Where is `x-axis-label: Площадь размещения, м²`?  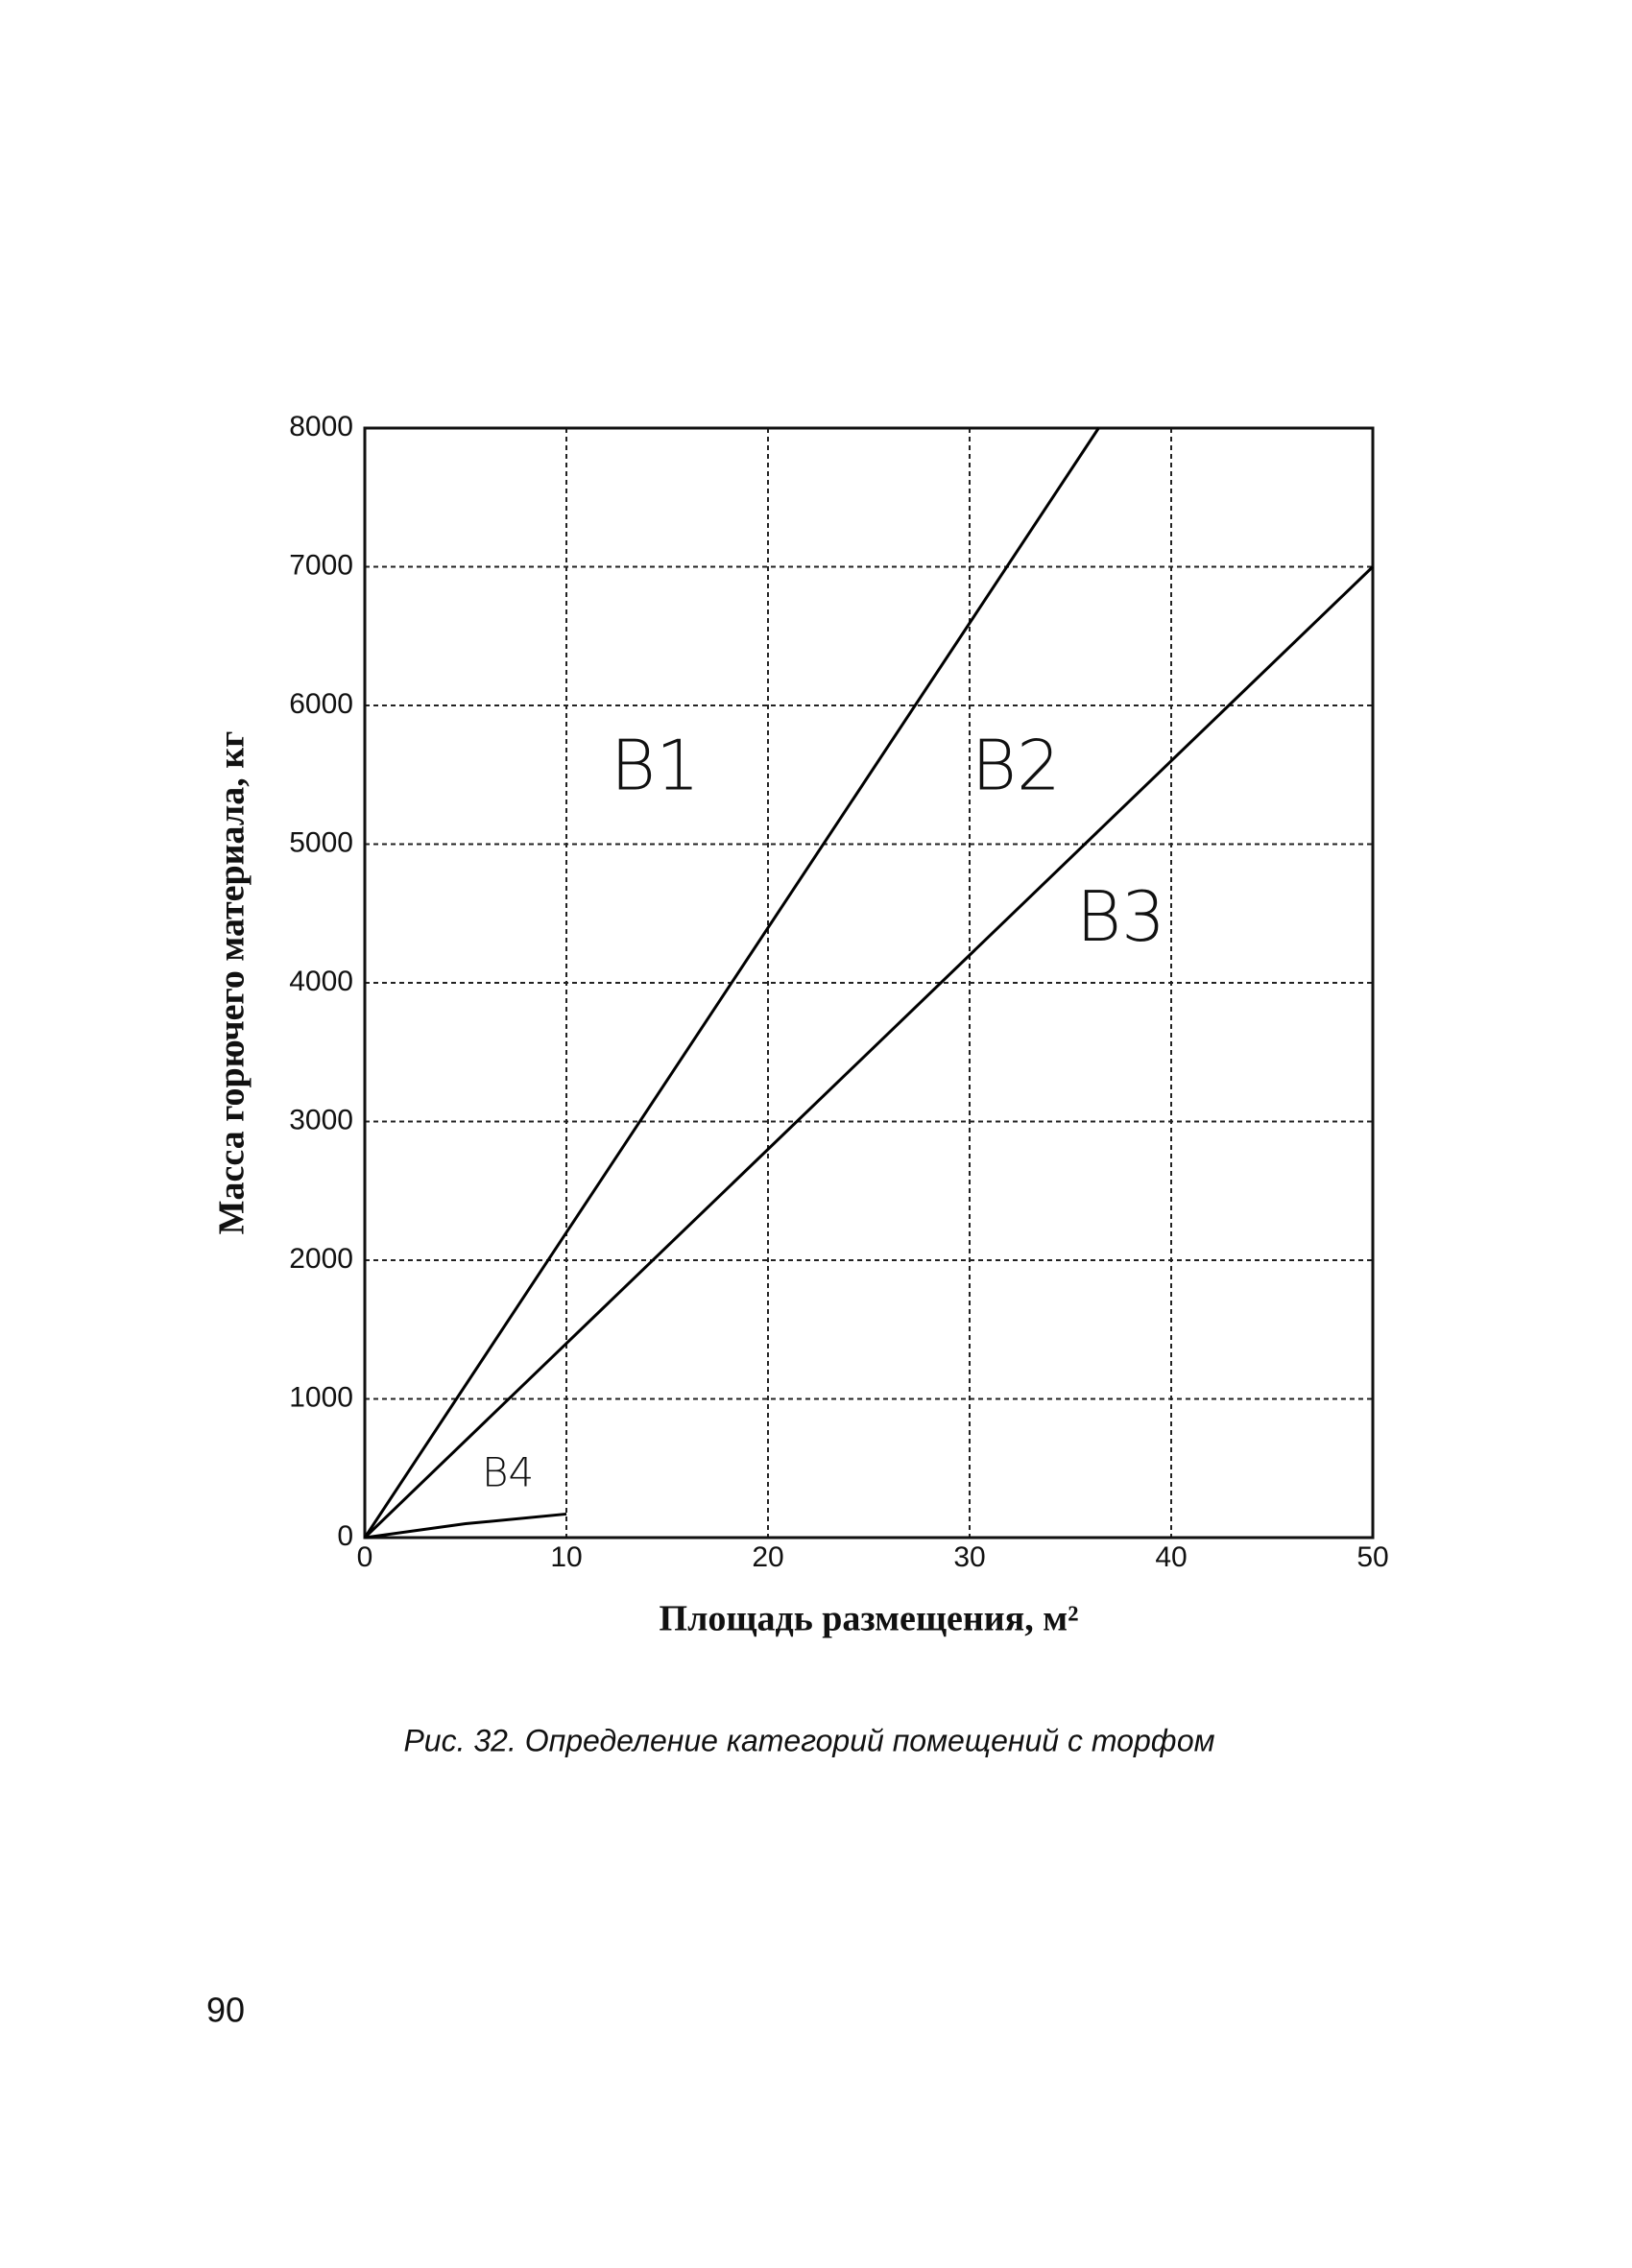
x-axis-label: Площадь размещения, м² is located at coordinates (869, 1619).